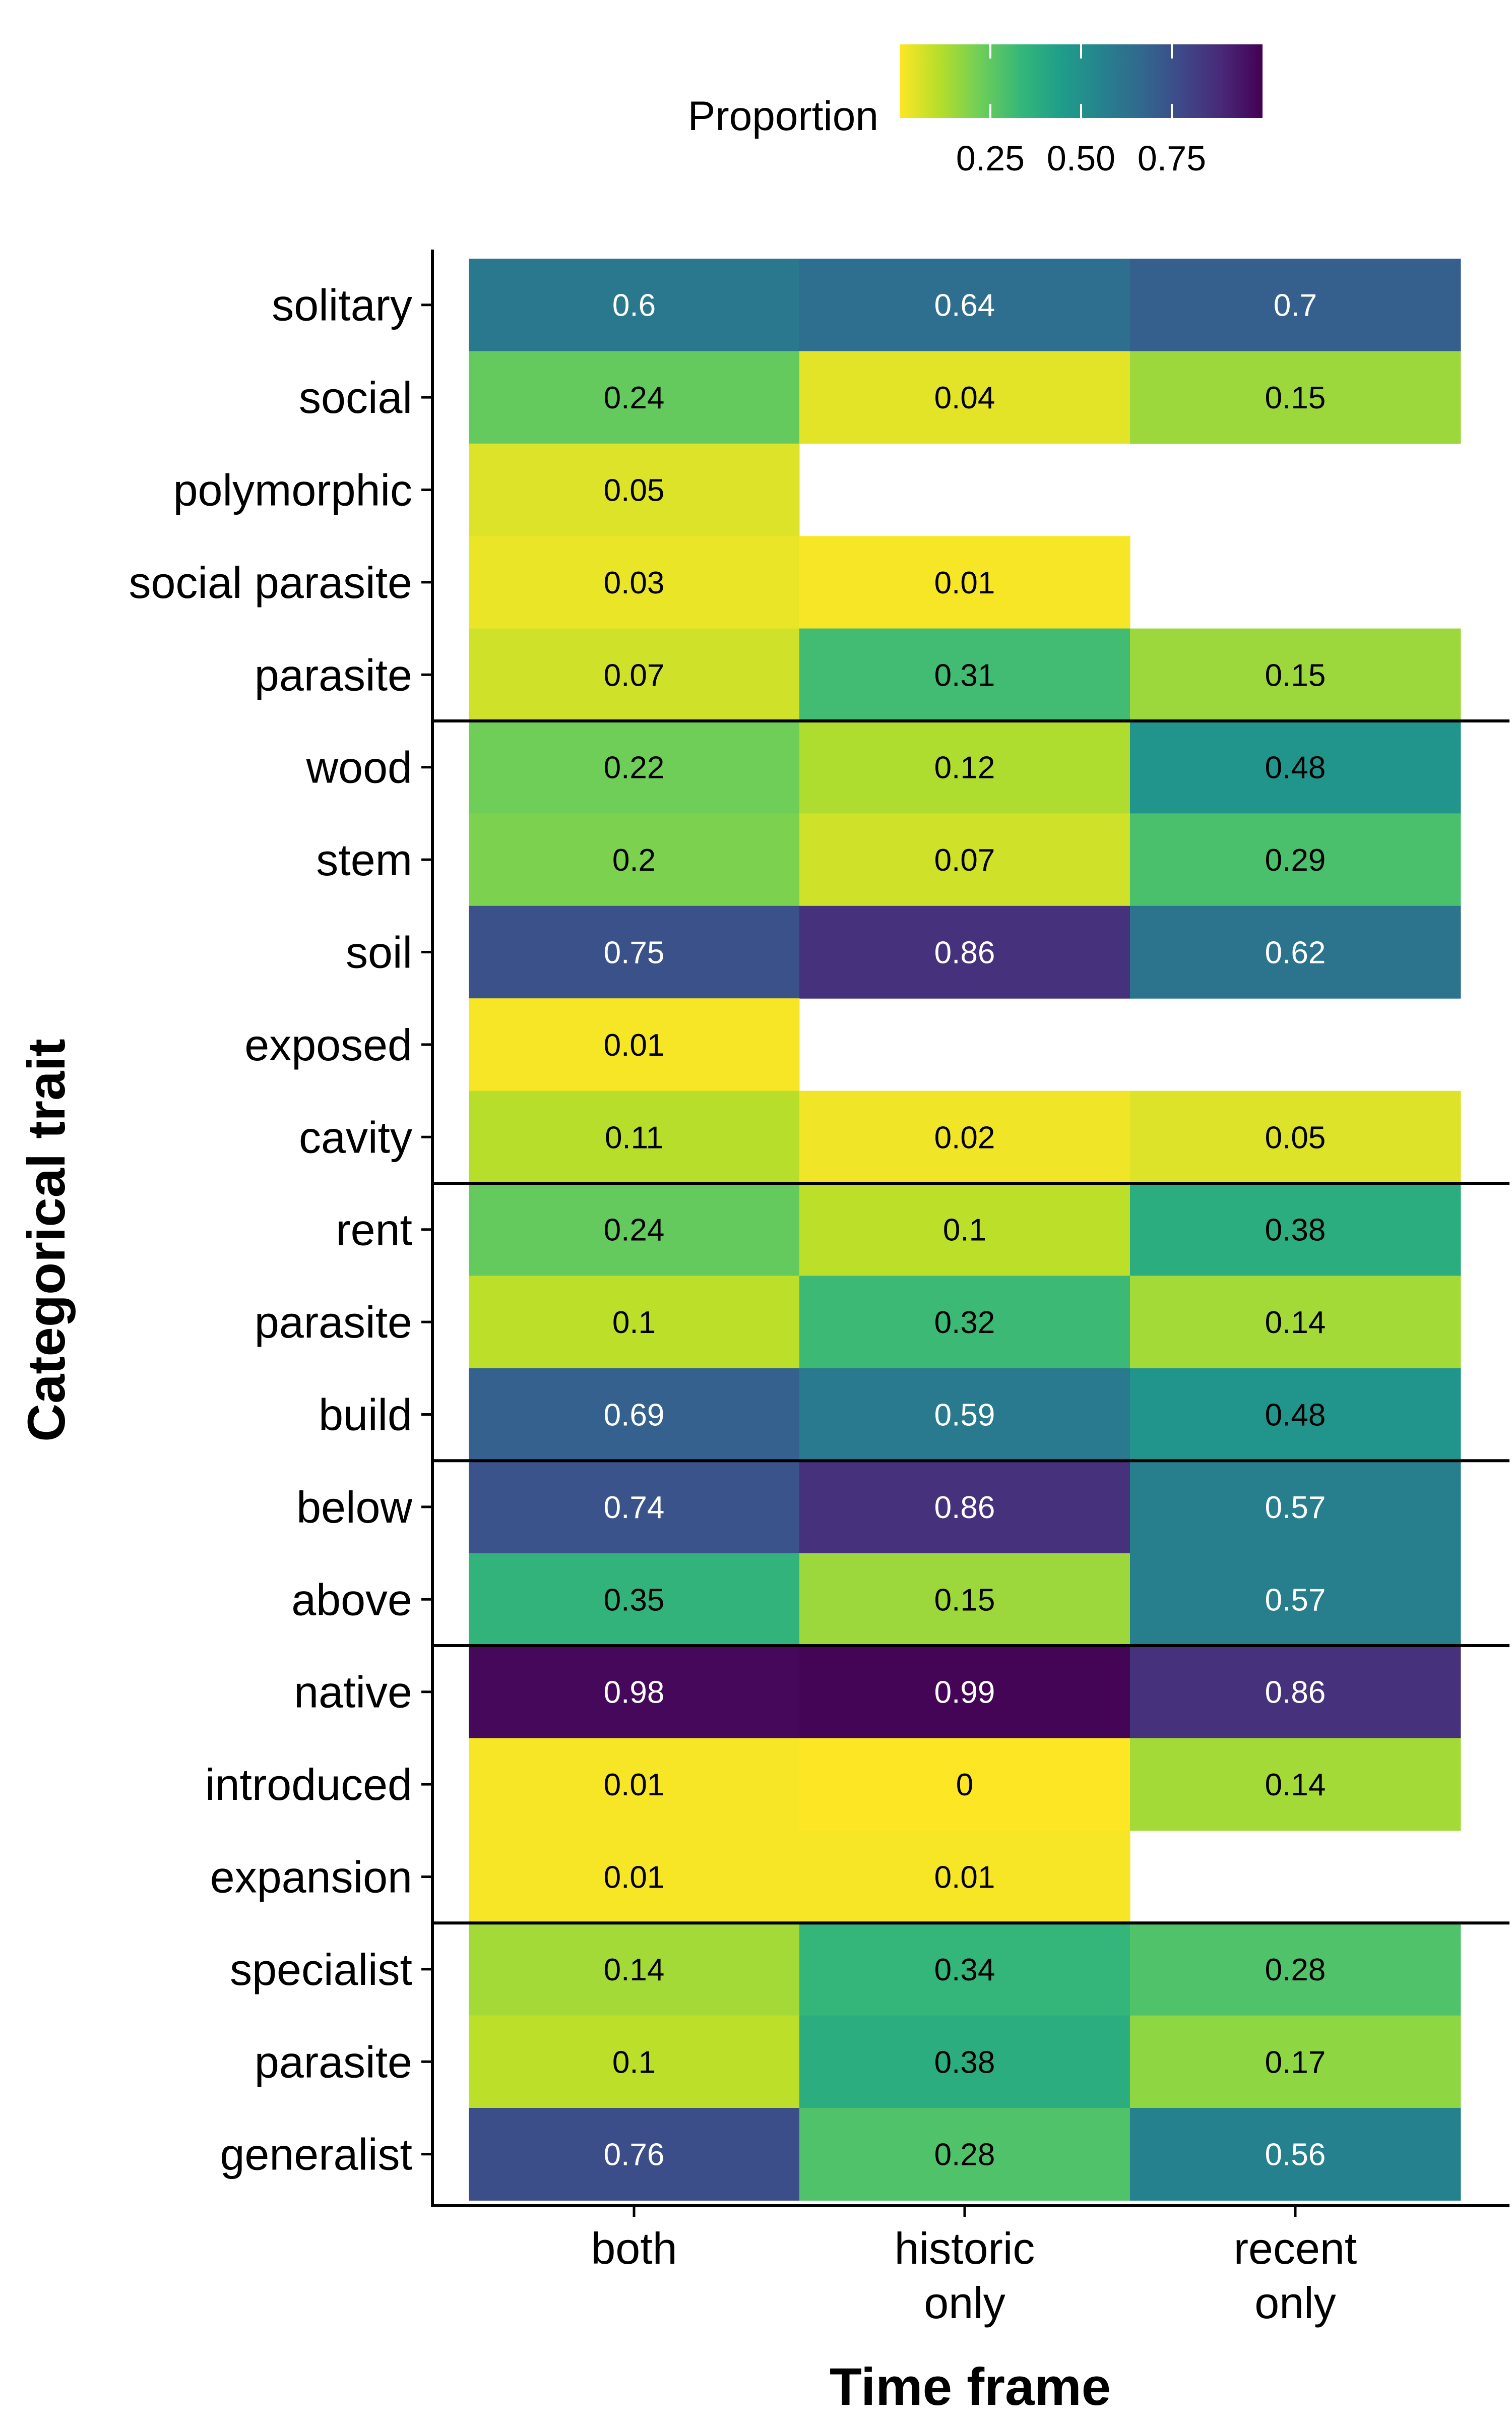 The width and height of the screenshot is (1512, 2420). Describe the element at coordinates (359, 768) in the screenshot. I see `y-tick-label: wood` at that location.